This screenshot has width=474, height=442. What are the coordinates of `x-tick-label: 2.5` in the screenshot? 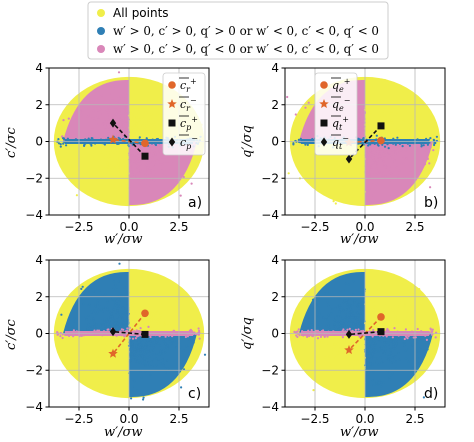 It's located at (414, 419).